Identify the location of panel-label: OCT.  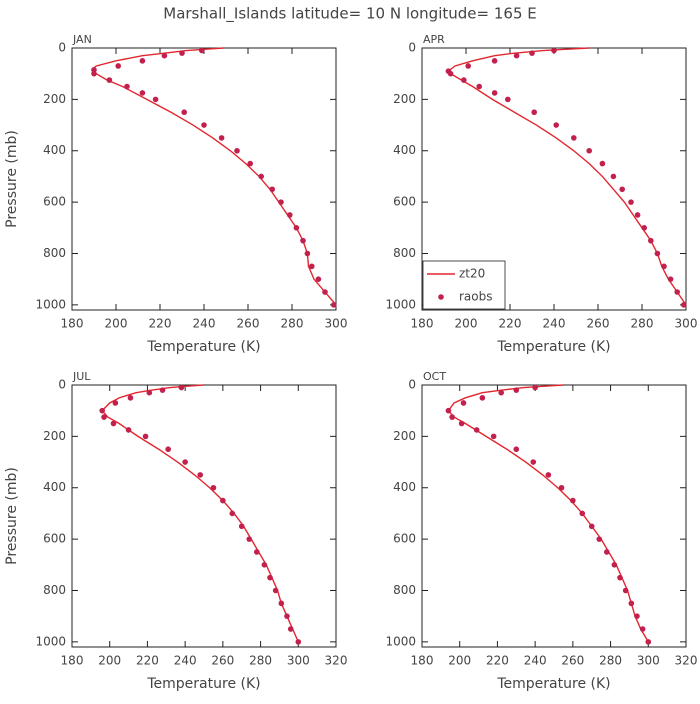
(434, 376).